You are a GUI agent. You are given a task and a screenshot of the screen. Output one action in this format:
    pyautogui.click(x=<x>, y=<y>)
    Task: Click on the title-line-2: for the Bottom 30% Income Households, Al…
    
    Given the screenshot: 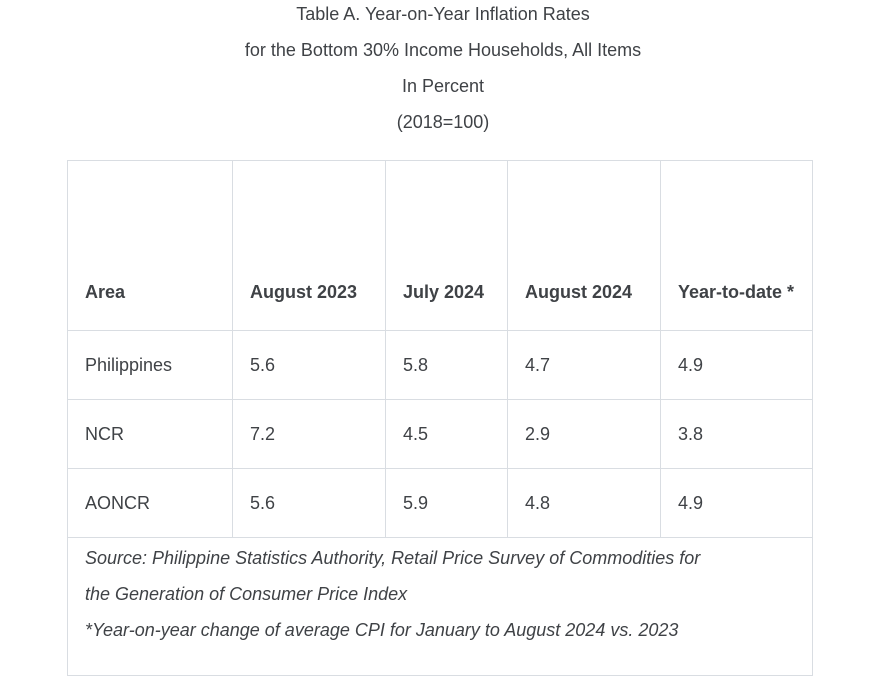 What is the action you would take?
    pyautogui.click(x=443, y=50)
    